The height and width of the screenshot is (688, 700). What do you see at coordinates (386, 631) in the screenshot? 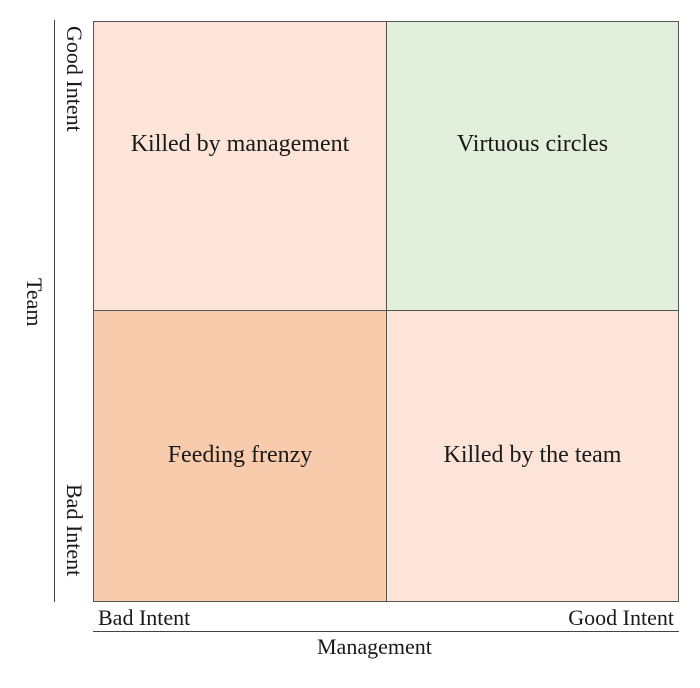
I see `x-axis-line` at bounding box center [386, 631].